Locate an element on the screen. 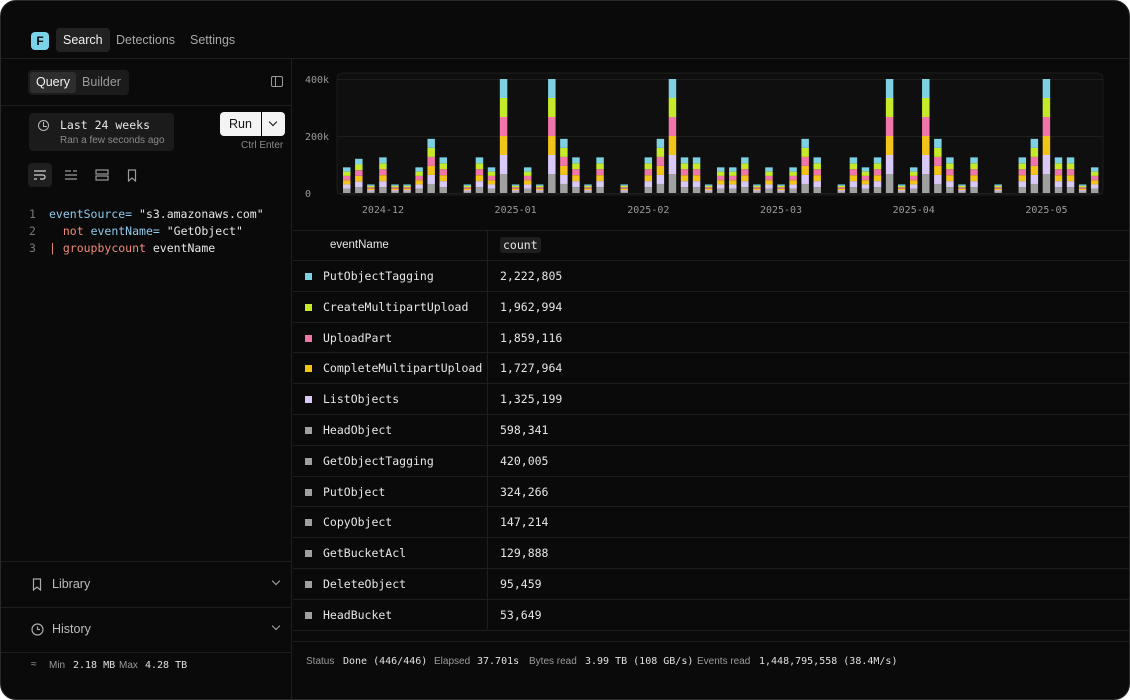 The height and width of the screenshot is (700, 1130). wrap-lines-icon is located at coordinates (40, 175).